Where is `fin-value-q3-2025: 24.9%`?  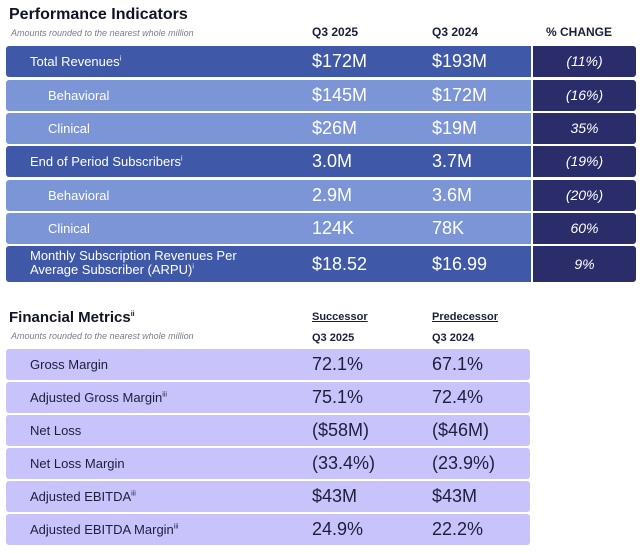
fin-value-q3-2025: 24.9% is located at coordinates (338, 529).